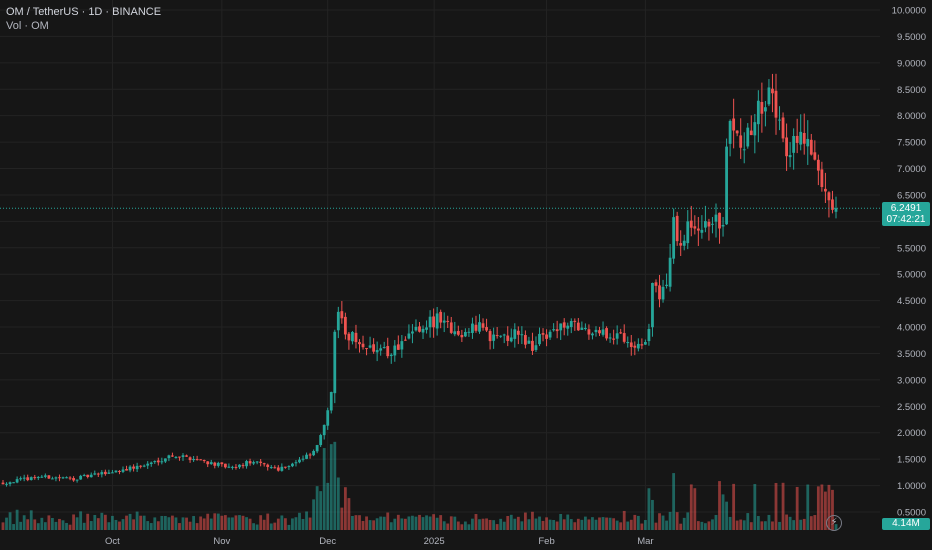 The image size is (932, 550). Describe the element at coordinates (327, 541) in the screenshot. I see `time-tick-label: Dec` at that location.